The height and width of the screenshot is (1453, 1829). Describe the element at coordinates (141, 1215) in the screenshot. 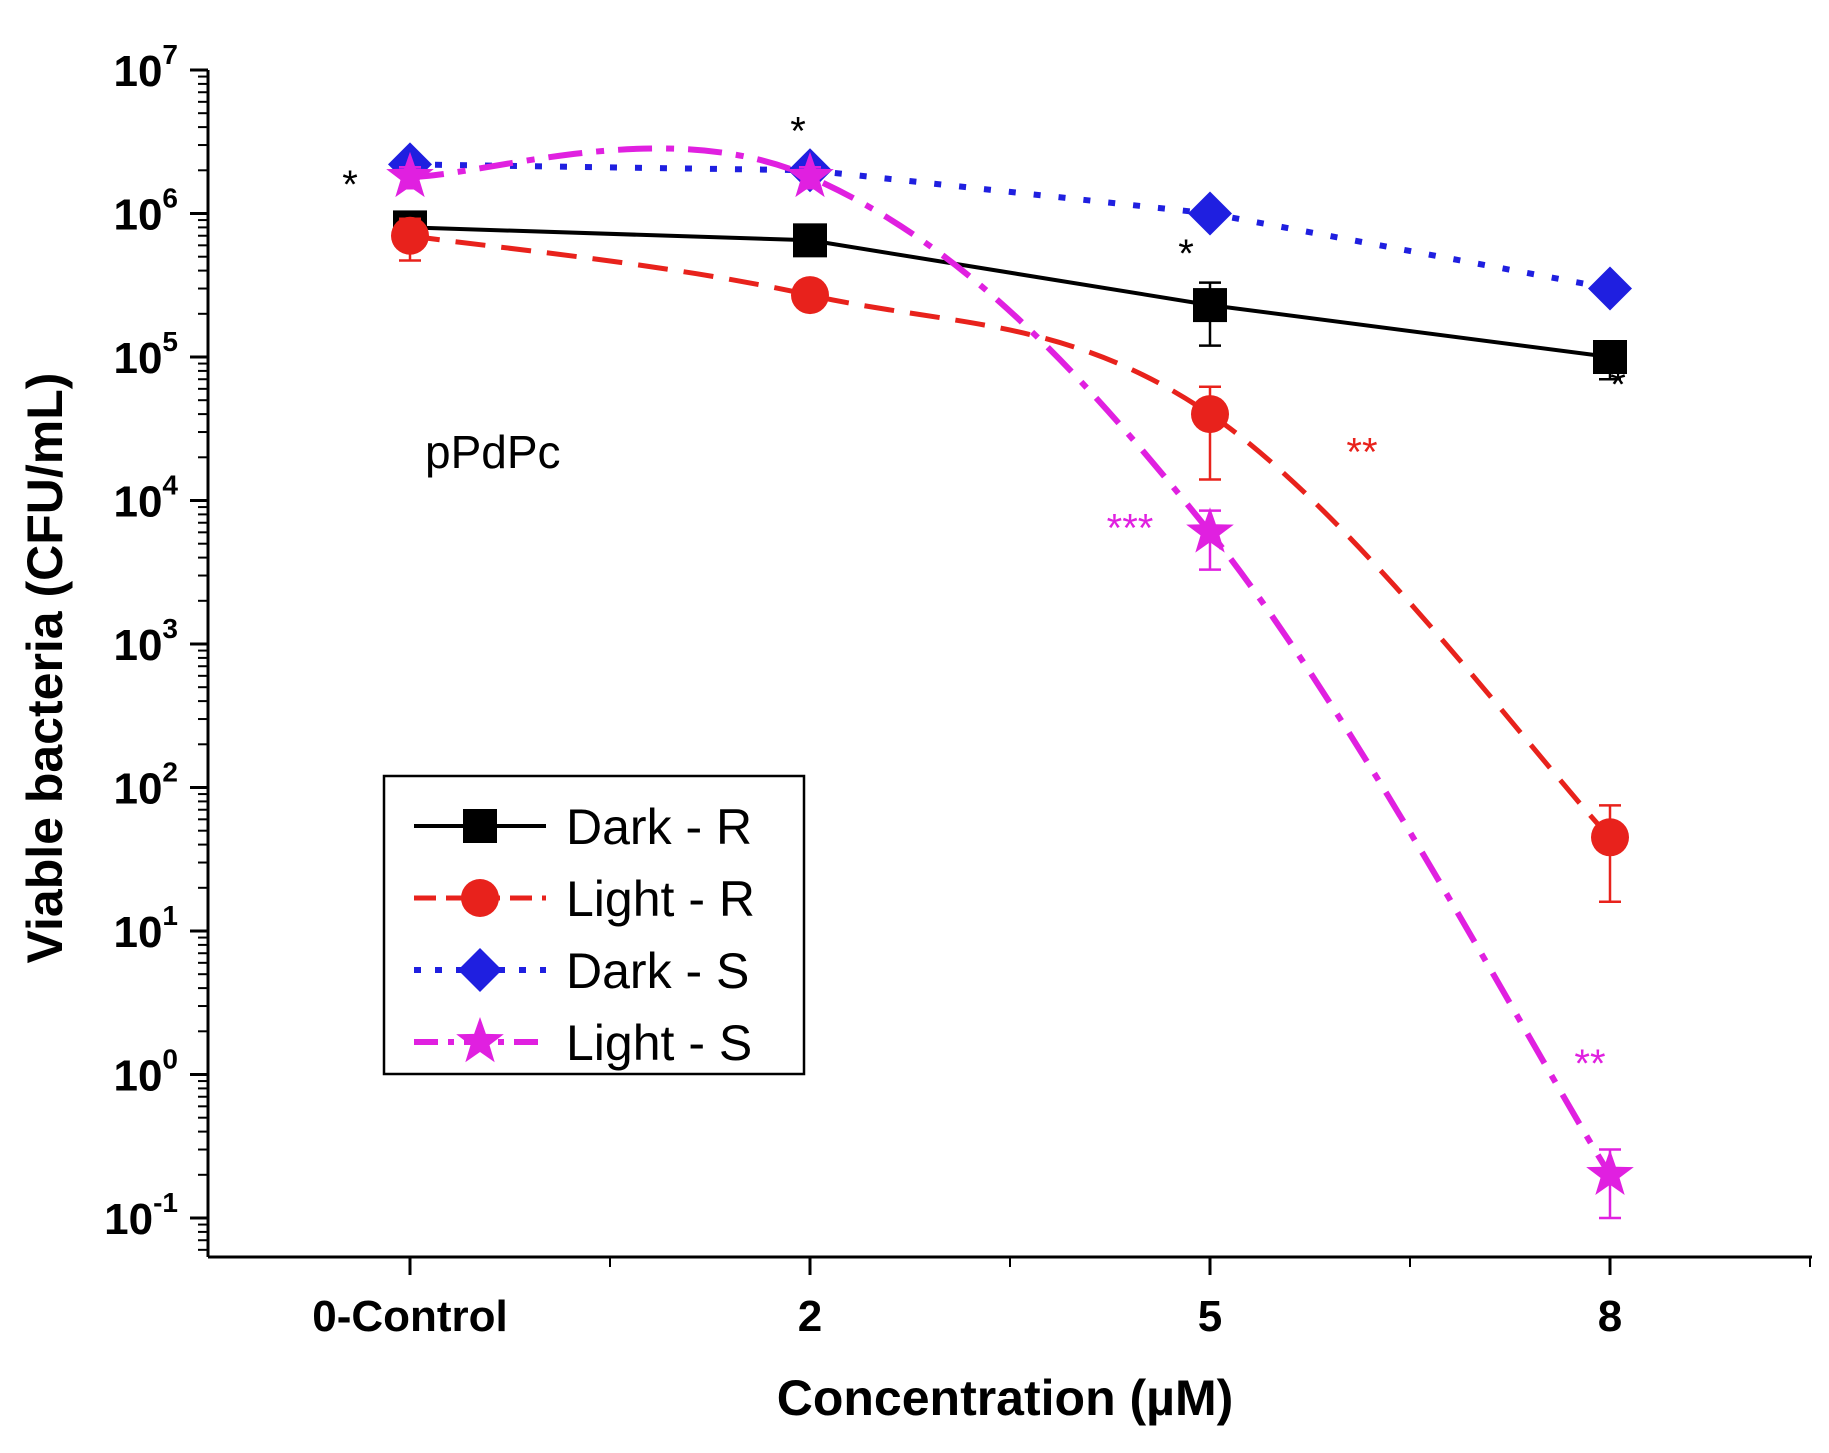

I see `y-tick-label: 10⁻¹` at that location.